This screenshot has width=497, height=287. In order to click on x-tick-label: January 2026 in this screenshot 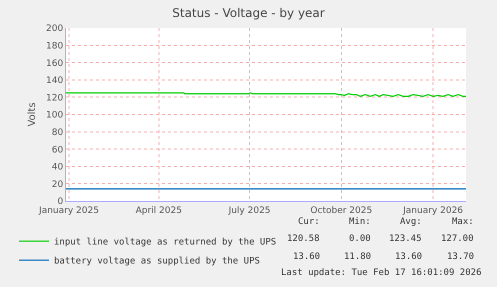, I will do `click(433, 211)`.